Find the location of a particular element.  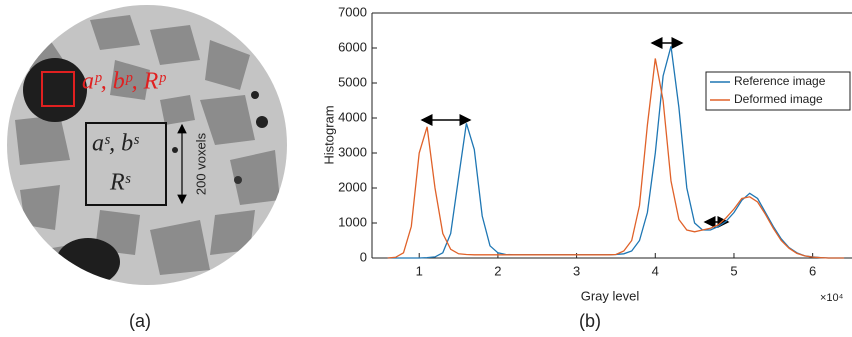

y-tick-label: 2000 is located at coordinates (352, 186).